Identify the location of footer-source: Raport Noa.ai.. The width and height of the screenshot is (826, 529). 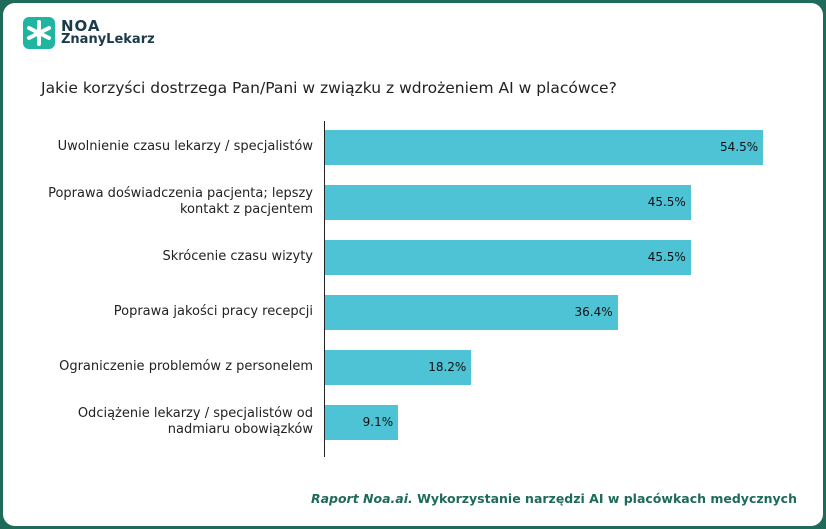
(361, 498).